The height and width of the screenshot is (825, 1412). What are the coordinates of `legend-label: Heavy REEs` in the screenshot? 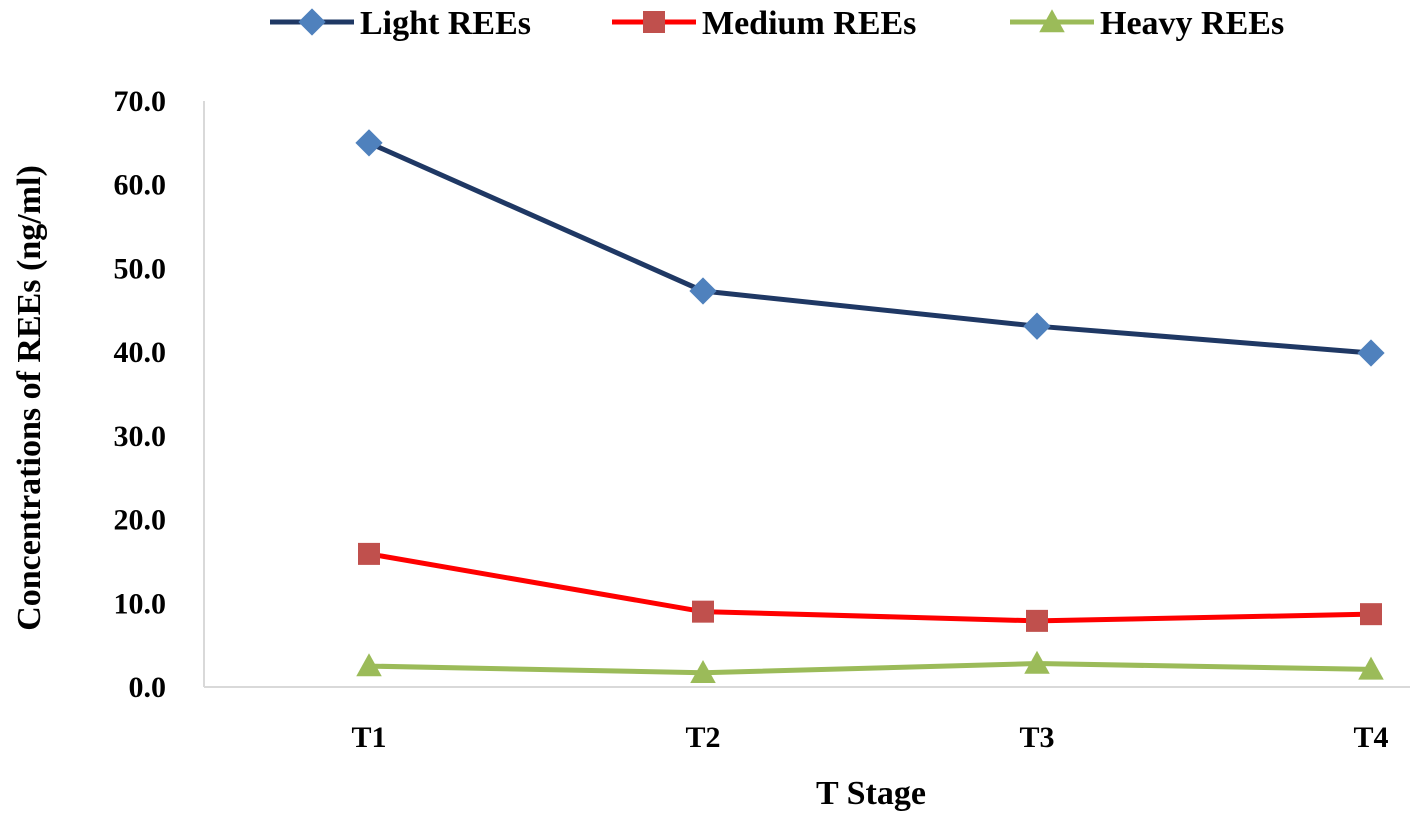 It's located at (1192, 23).